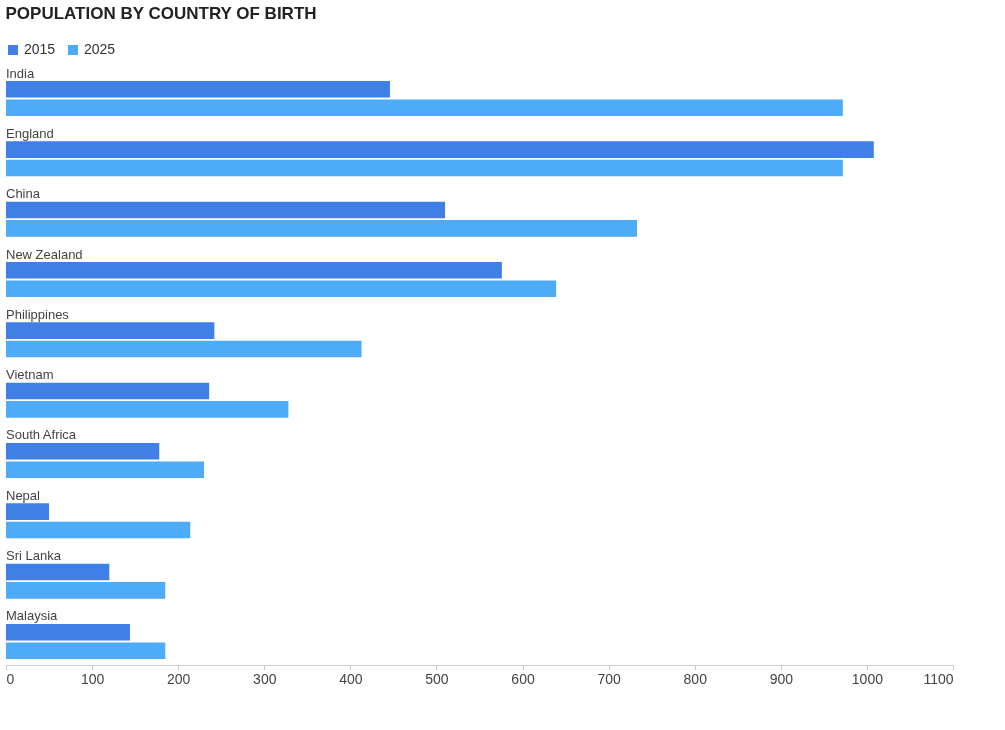  Describe the element at coordinates (10, 678) in the screenshot. I see `x-tick-label: 0` at that location.